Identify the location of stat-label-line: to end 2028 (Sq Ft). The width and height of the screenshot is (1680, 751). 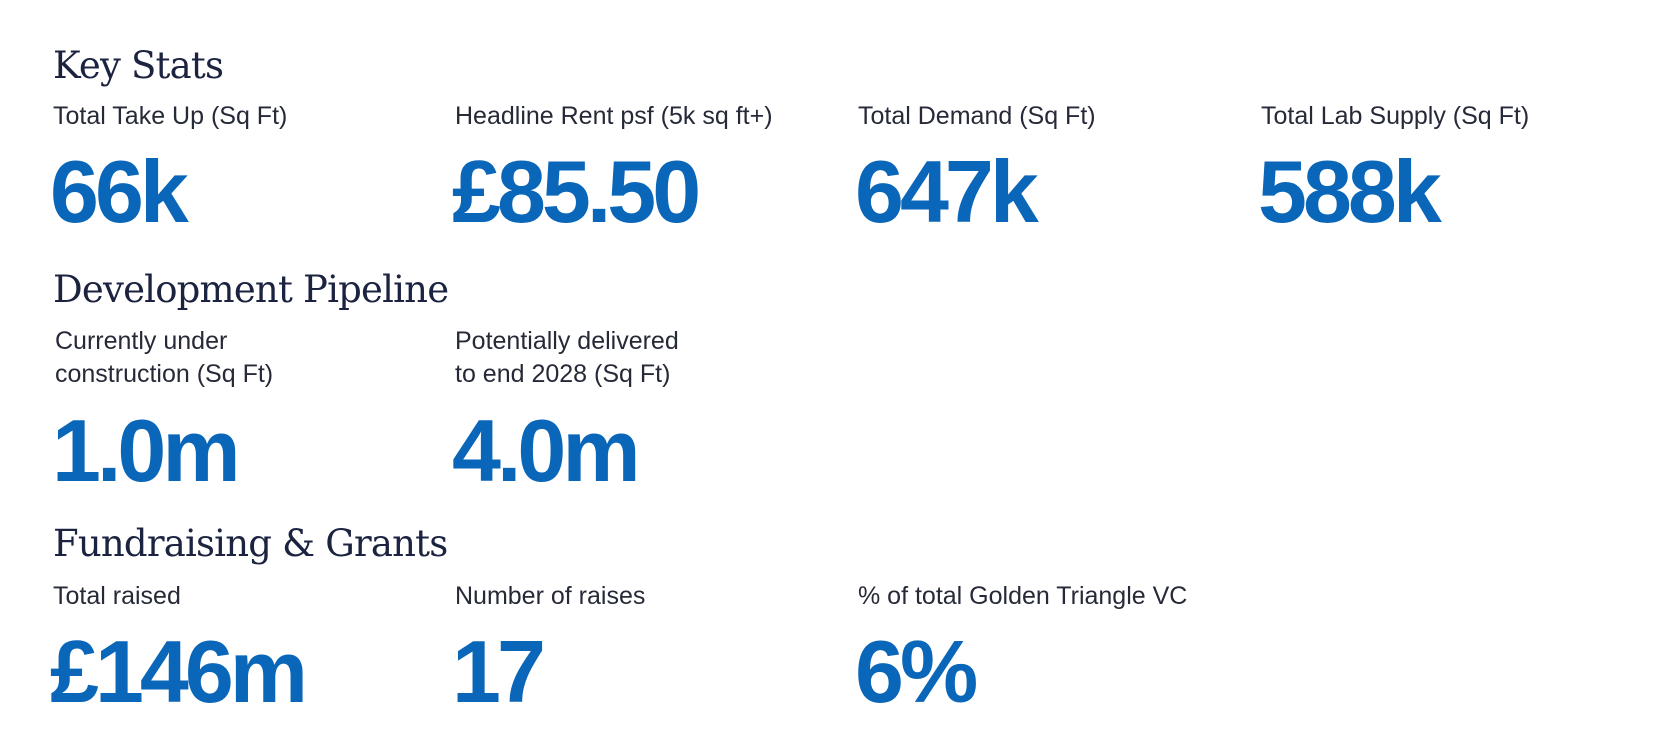
(563, 374).